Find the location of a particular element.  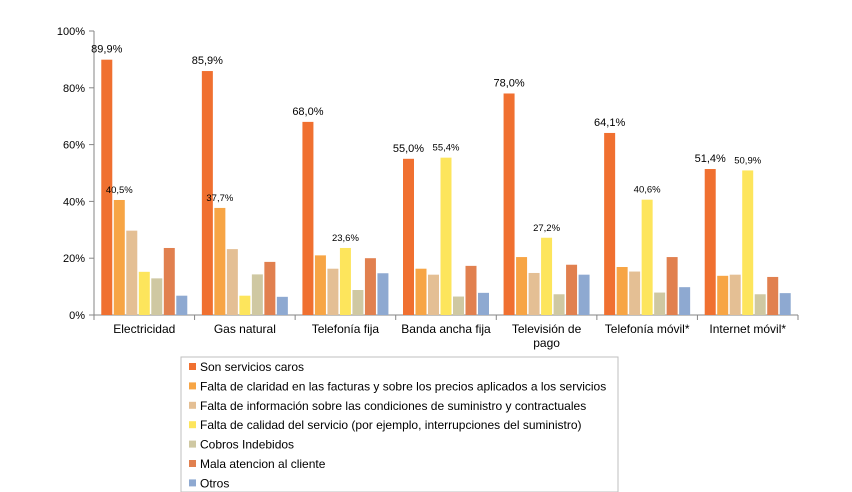

data-label: 78,0% is located at coordinates (508, 83).